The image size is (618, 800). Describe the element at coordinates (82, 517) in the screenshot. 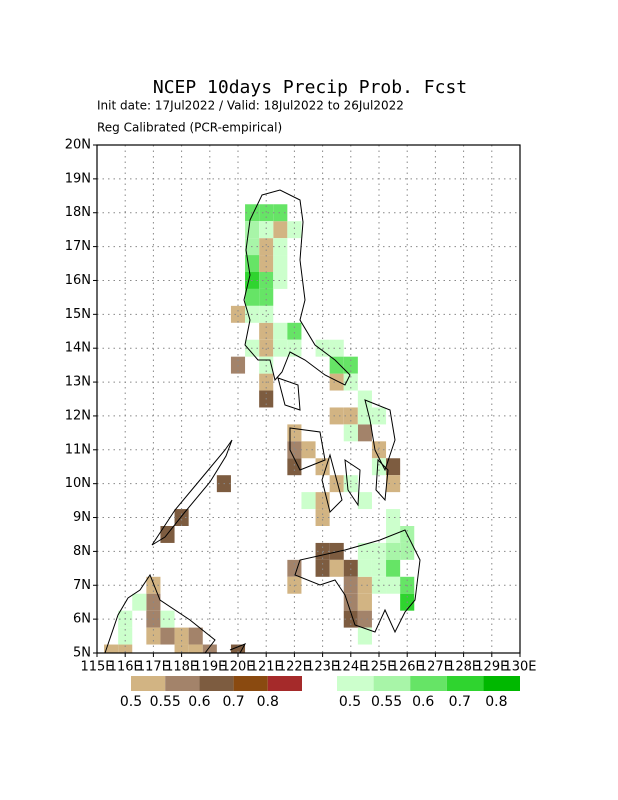

I see `y-tick-label: 9N` at that location.